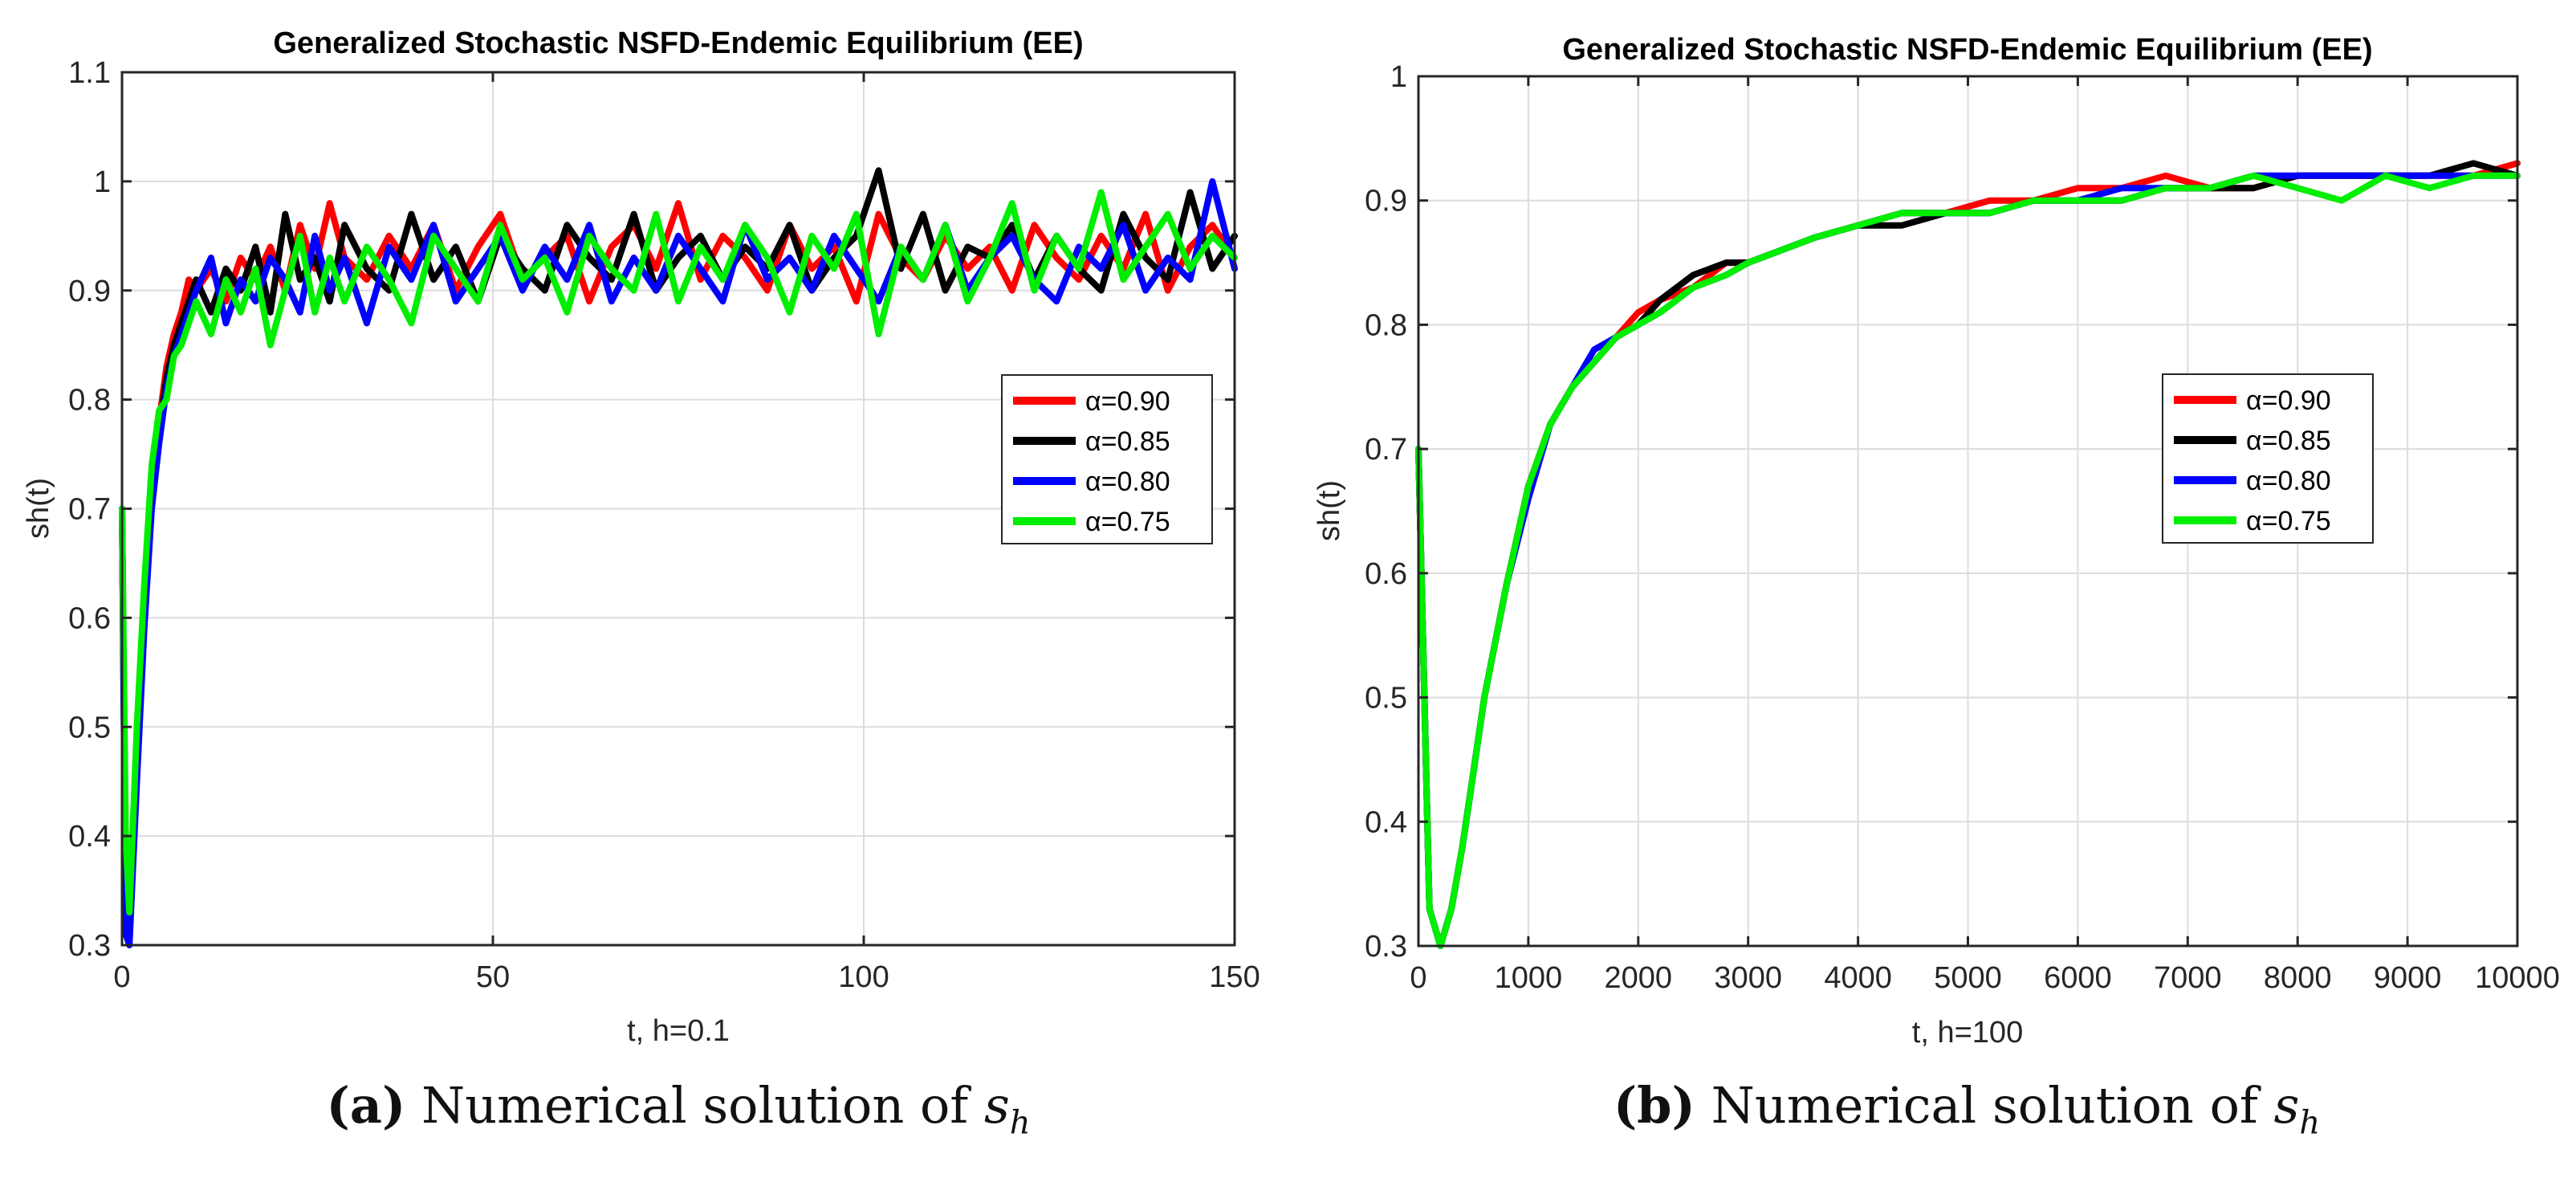  Describe the element at coordinates (1329, 510) in the screenshot. I see `panel-b-ylabel: sh(t)` at that location.